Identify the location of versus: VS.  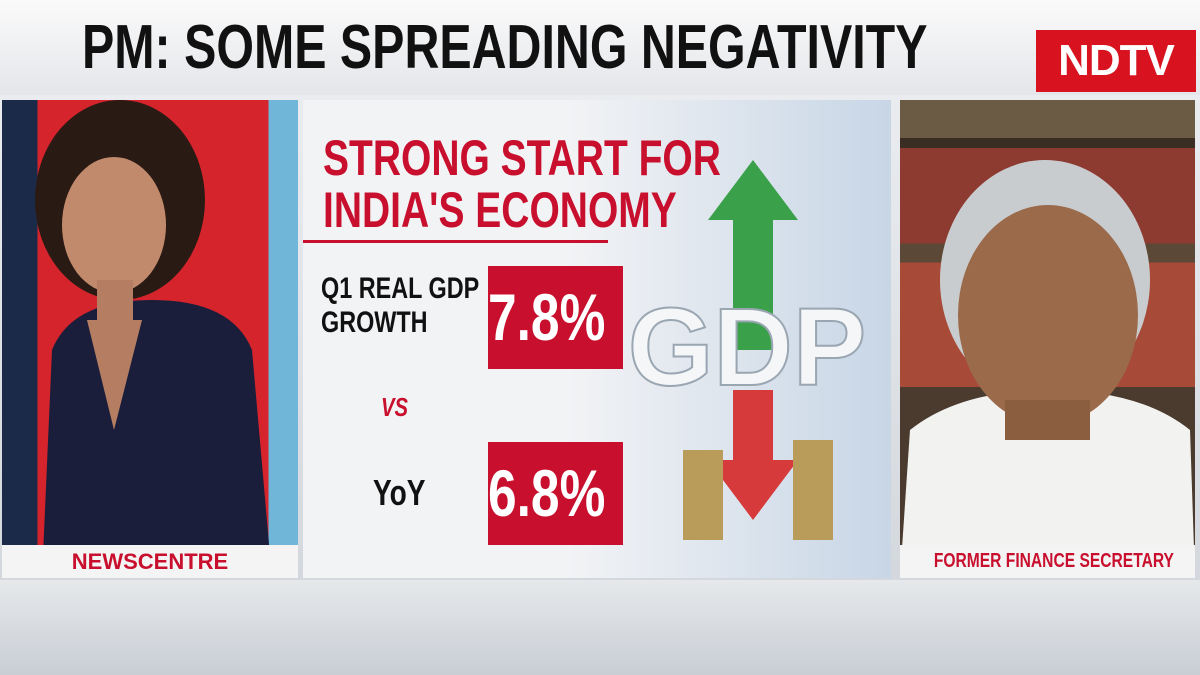
(395, 407).